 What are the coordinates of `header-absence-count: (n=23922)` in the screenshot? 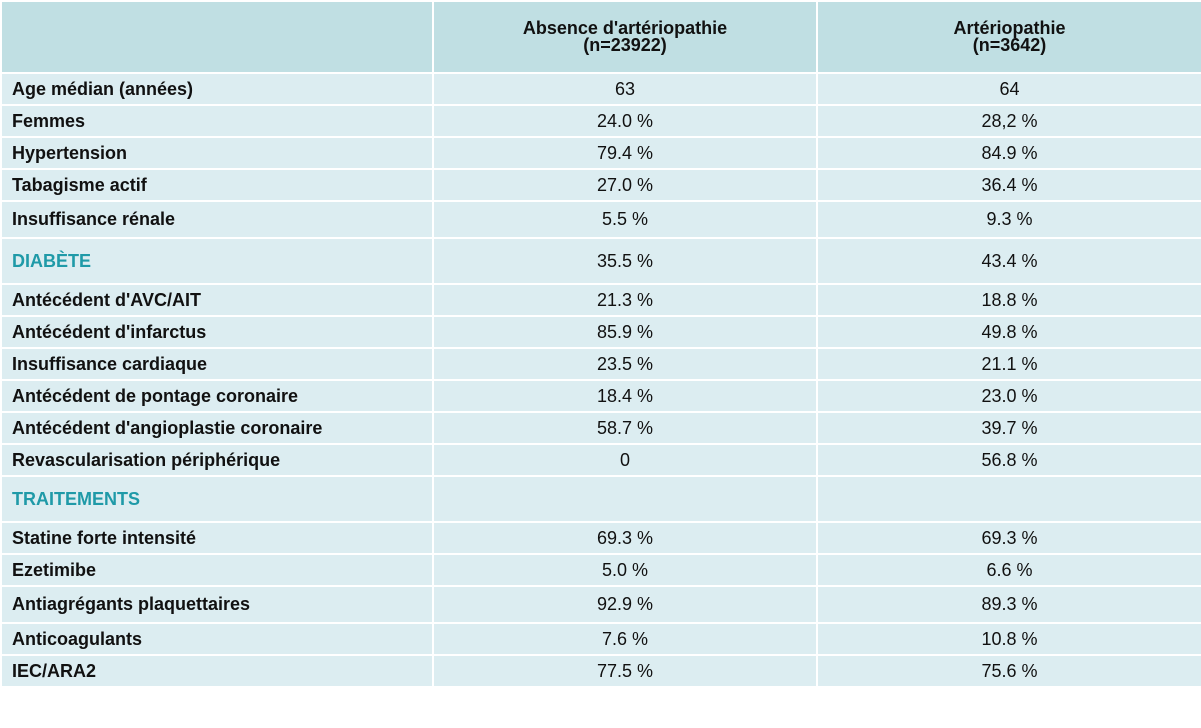 It's located at (625, 45).